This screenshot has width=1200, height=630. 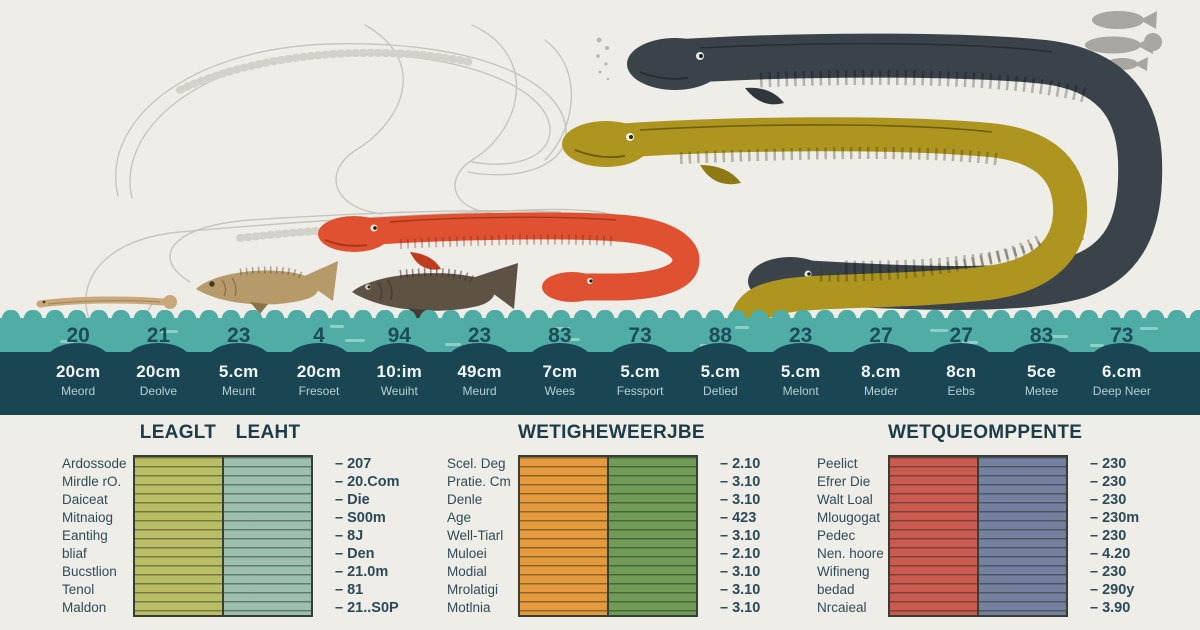 I want to click on band-column: 8cn Eebs, so click(x=961, y=379).